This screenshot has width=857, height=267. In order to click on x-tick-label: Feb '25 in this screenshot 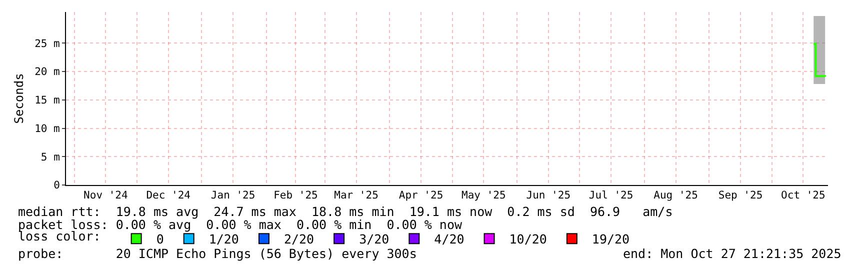, I will do `click(296, 196)`.